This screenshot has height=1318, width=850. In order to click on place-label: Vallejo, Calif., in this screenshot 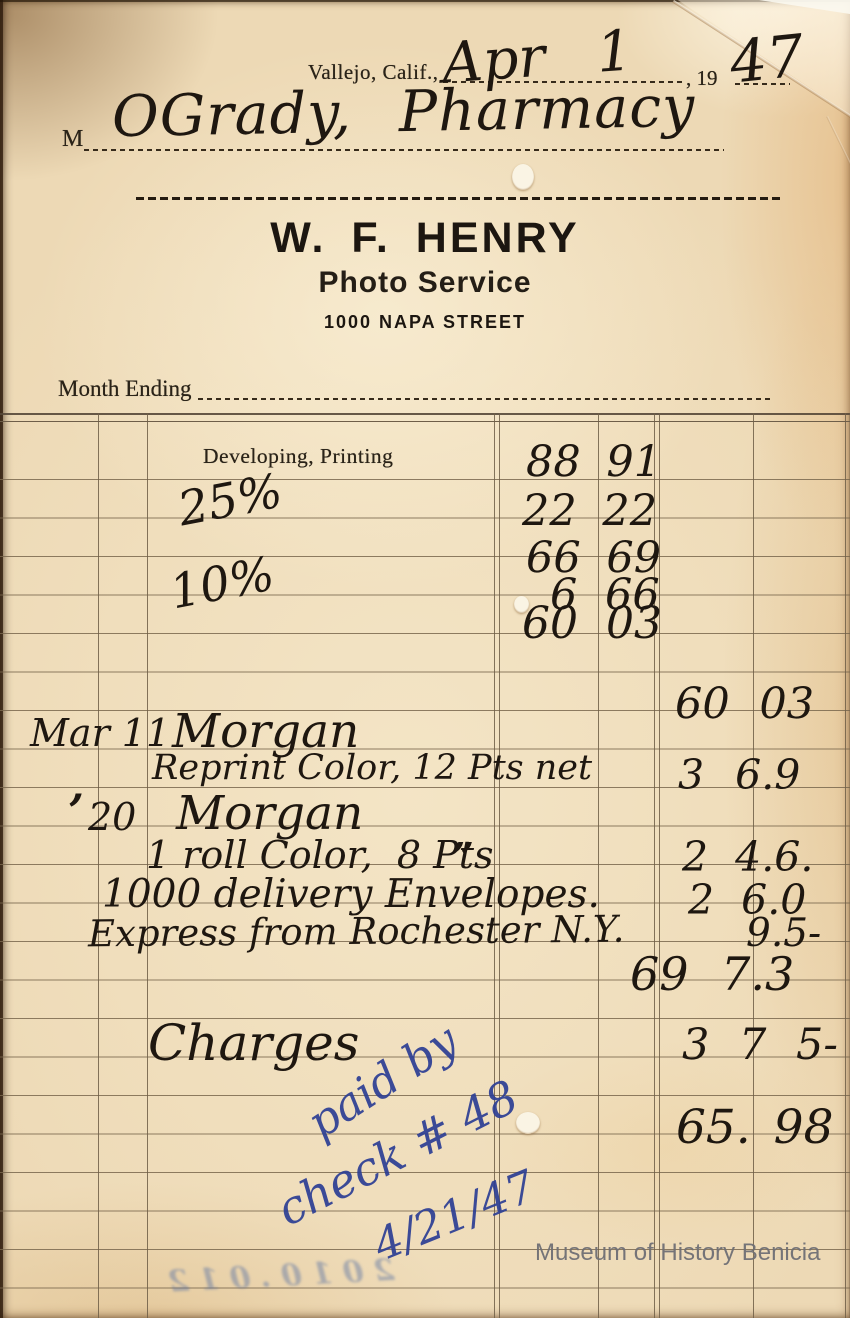, I will do `click(373, 72)`.